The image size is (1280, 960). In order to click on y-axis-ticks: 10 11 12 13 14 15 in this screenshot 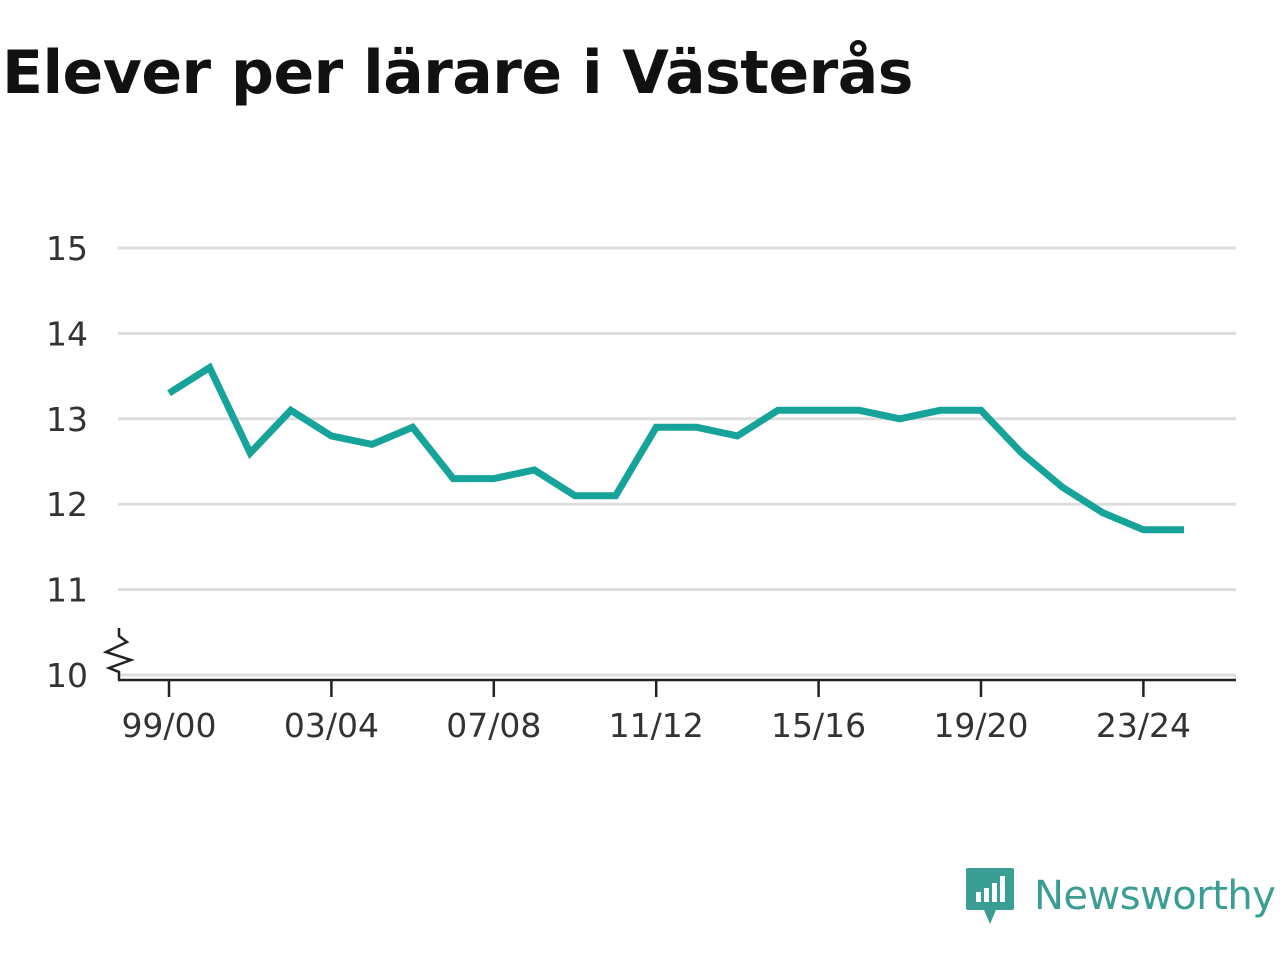, I will do `click(67, 462)`.